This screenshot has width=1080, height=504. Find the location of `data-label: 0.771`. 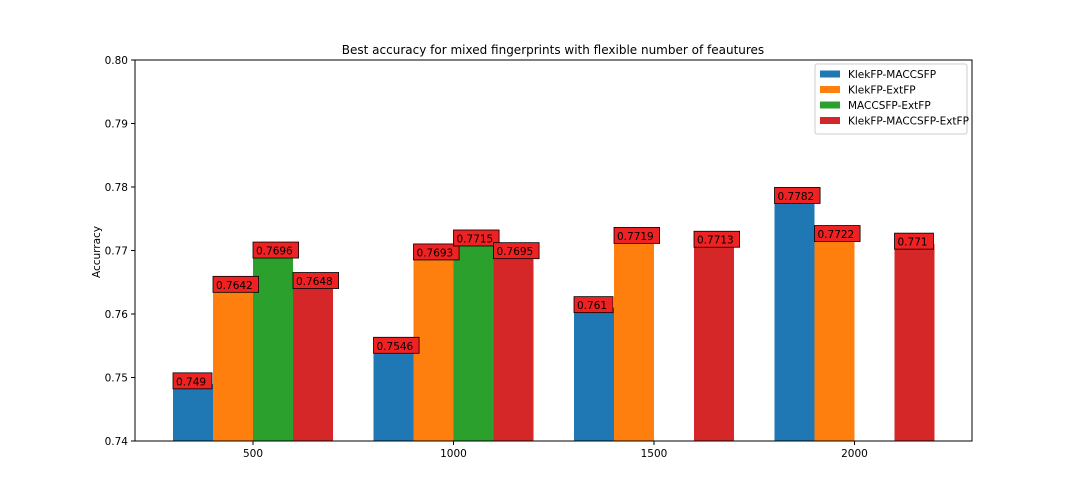

data-label: 0.771 is located at coordinates (913, 243).